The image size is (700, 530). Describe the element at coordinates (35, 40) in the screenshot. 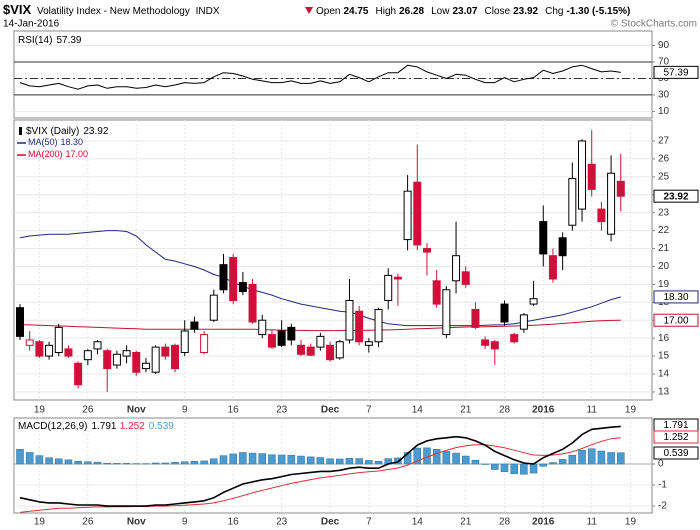

I see `legend-name: RSI(14)` at that location.